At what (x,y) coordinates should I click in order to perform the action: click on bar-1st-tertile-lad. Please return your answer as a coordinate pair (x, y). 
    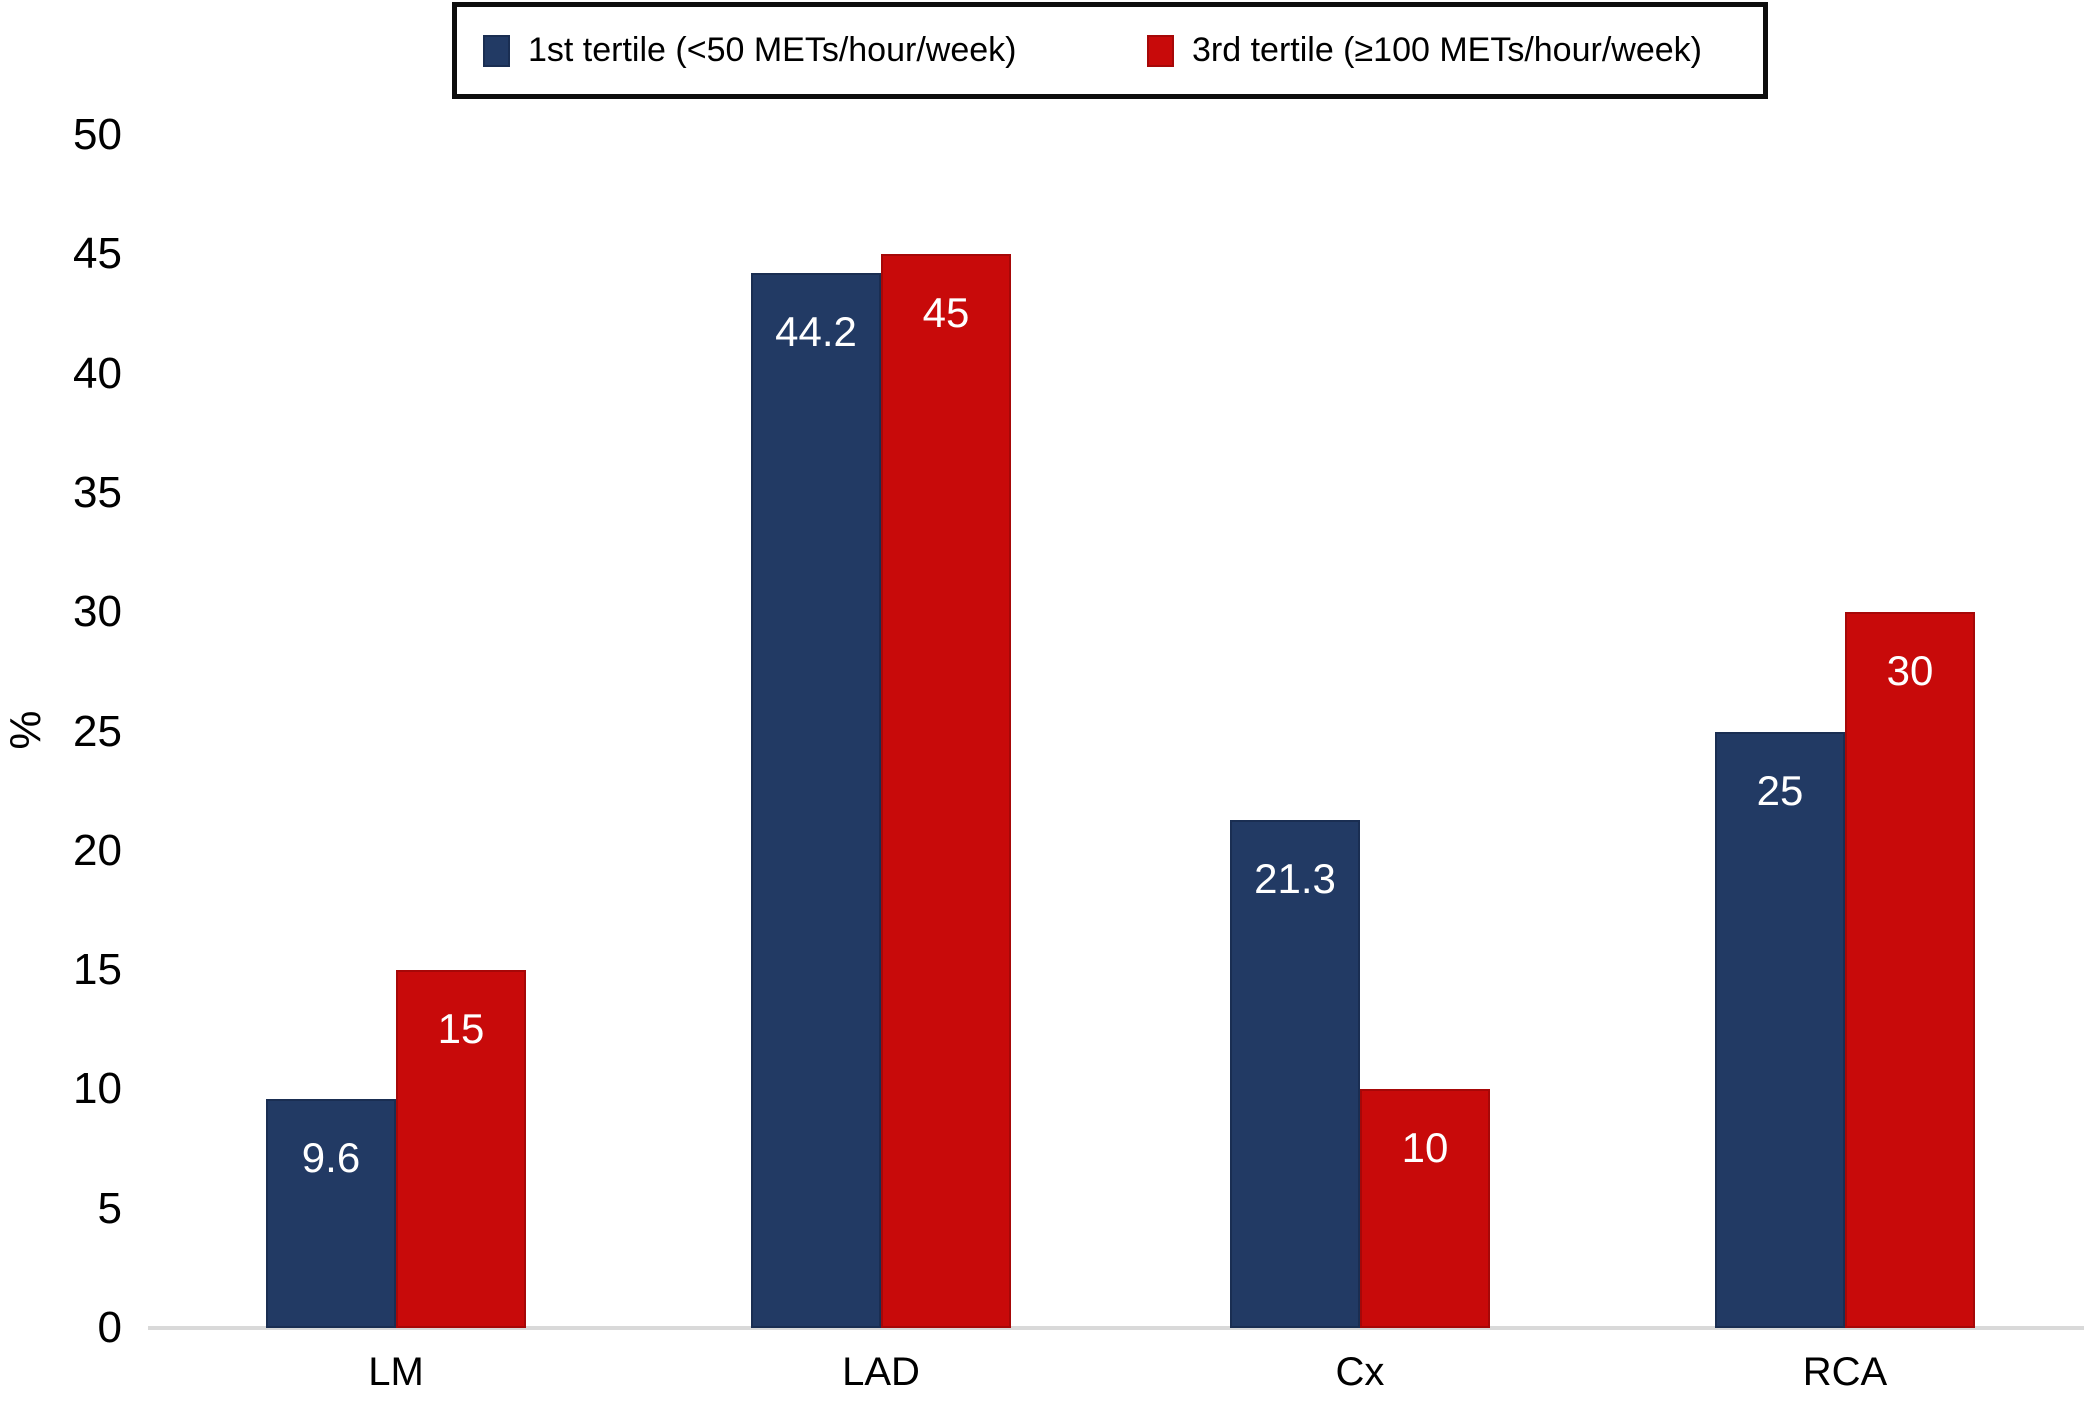
    Looking at the image, I should click on (816, 800).